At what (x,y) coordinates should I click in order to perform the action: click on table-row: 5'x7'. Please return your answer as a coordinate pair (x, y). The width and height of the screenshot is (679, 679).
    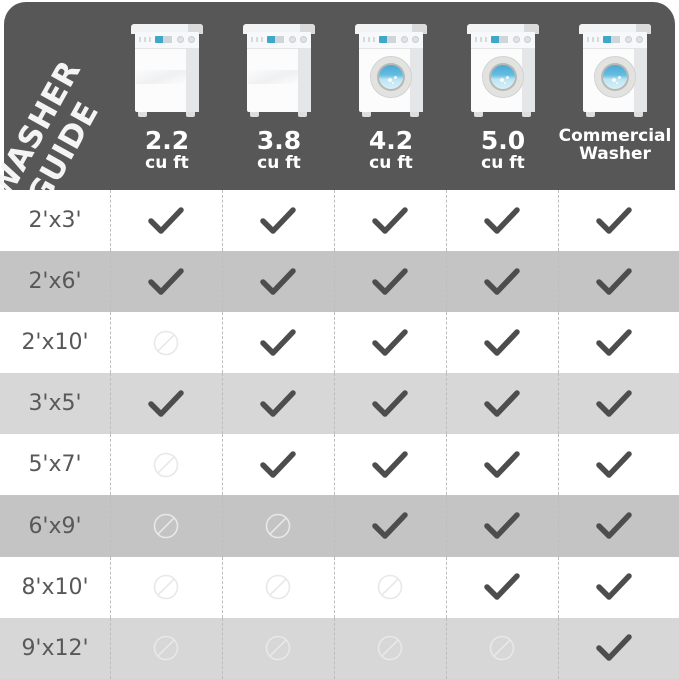
    Looking at the image, I should click on (339, 465).